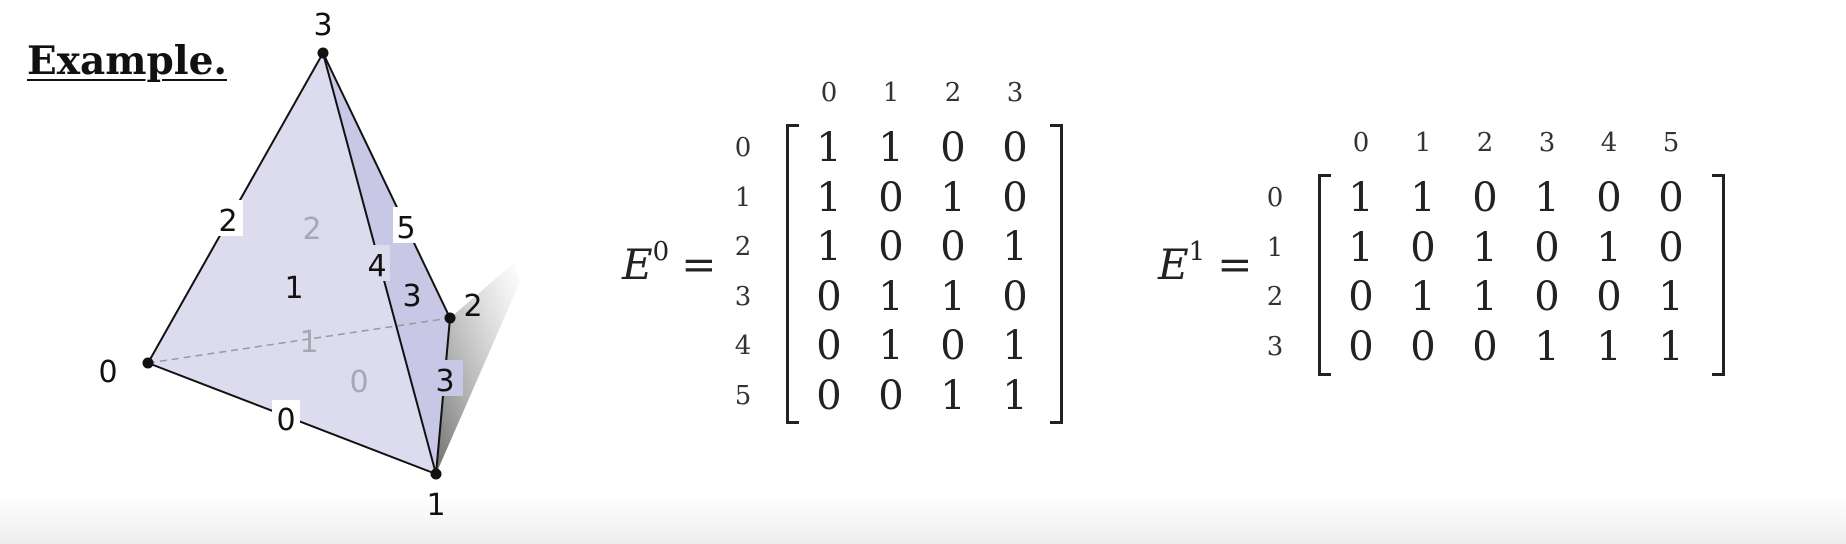  Describe the element at coordinates (1718, 275) in the screenshot. I see `matrix-e1-bracket-right` at that location.